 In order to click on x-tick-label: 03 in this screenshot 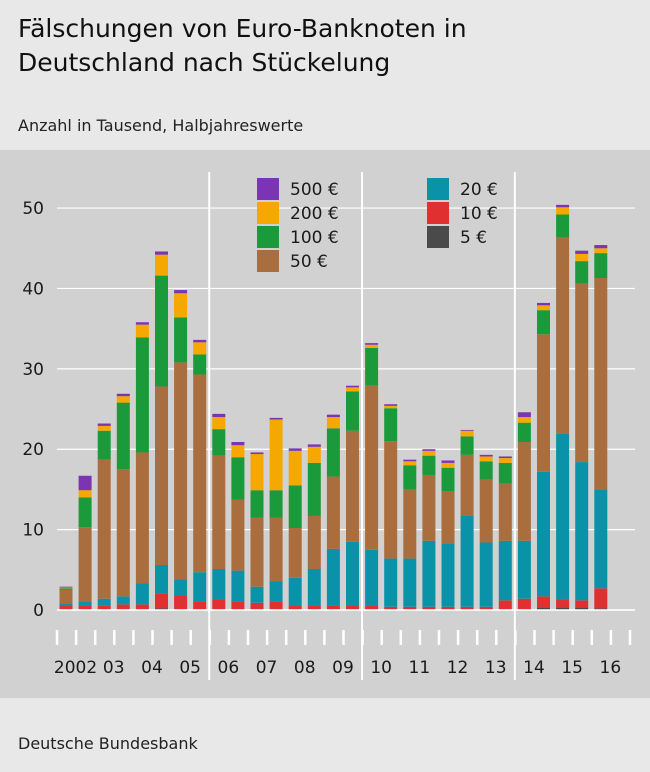, I will do `click(114, 668)`.